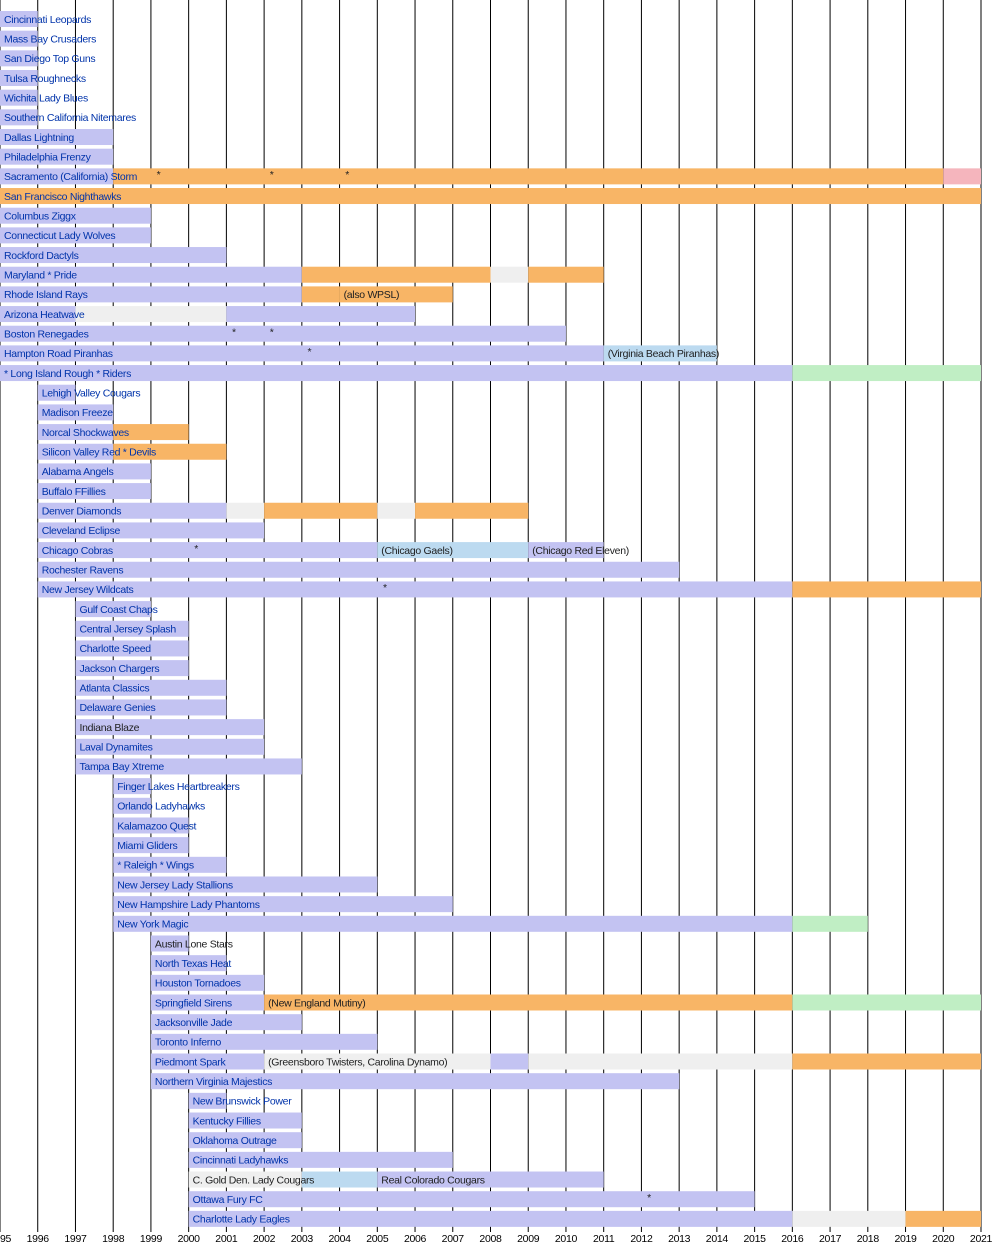  What do you see at coordinates (641, 1239) in the screenshot?
I see `x-tick-label: 2012` at bounding box center [641, 1239].